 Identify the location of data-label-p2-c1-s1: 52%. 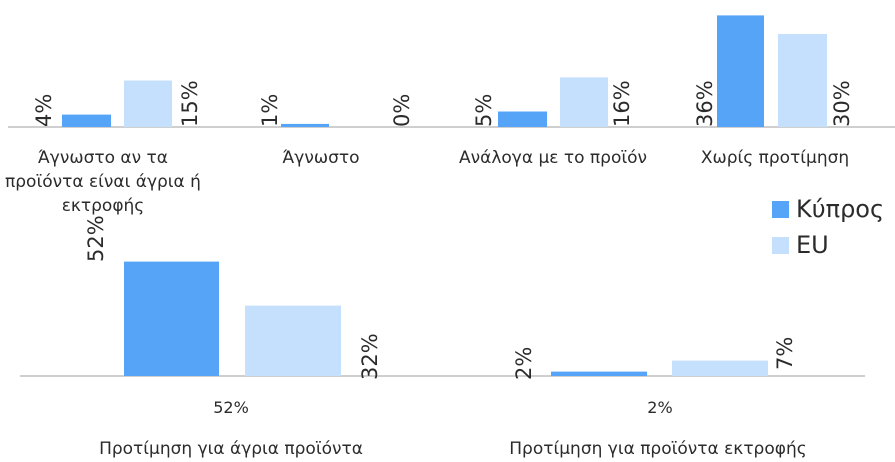
(96, 238).